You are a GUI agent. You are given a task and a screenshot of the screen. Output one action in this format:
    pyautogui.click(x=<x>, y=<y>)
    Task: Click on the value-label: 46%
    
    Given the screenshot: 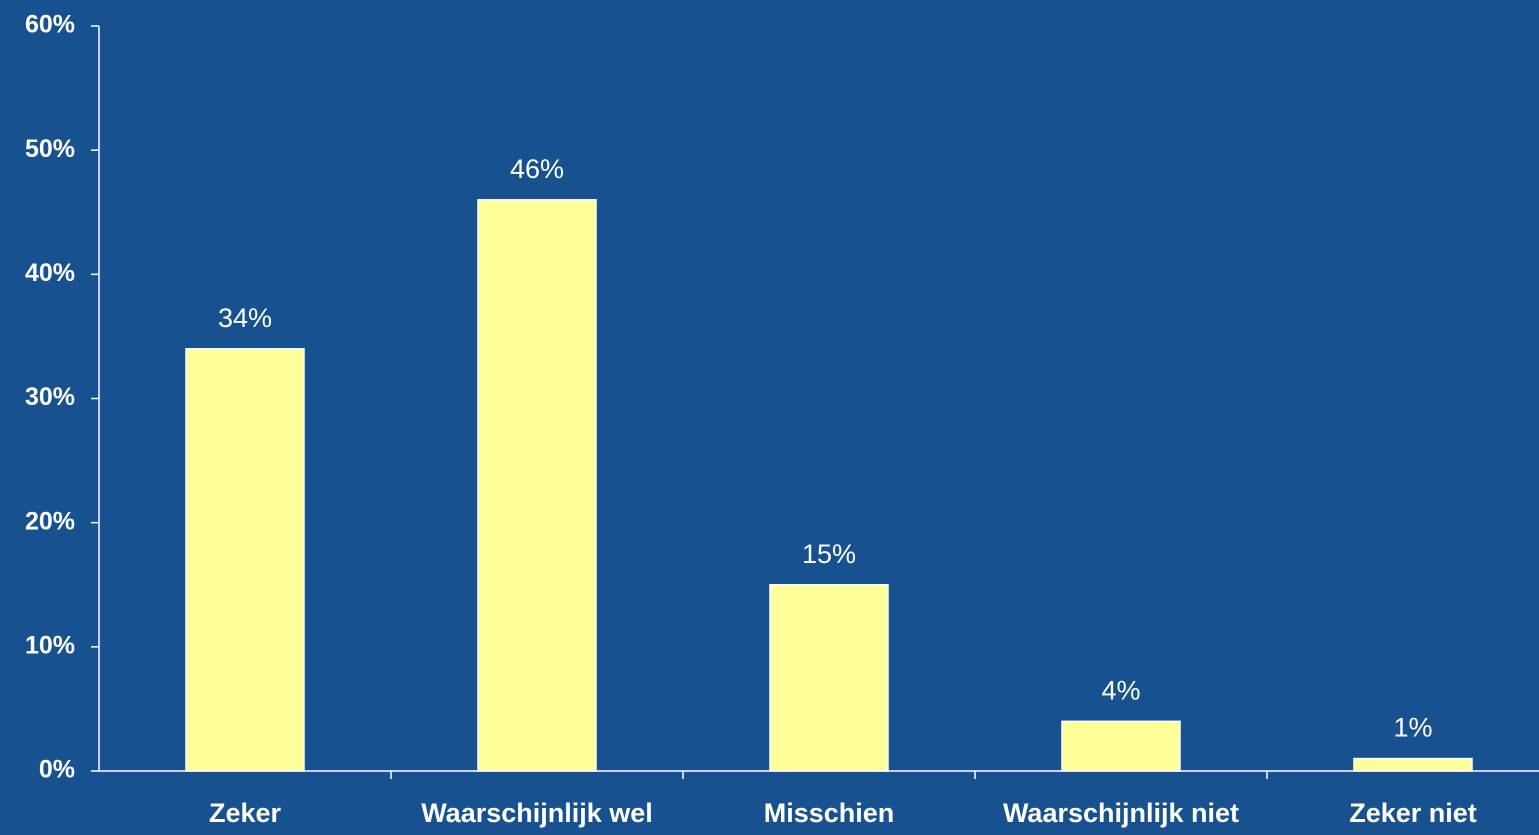 What is the action you would take?
    pyautogui.click(x=537, y=169)
    